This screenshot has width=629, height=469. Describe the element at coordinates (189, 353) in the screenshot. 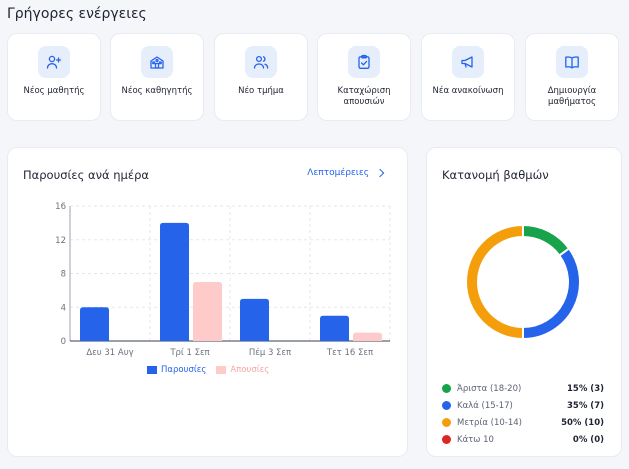

I see `x-tick-label: Τρί 1 Σεπ` at that location.